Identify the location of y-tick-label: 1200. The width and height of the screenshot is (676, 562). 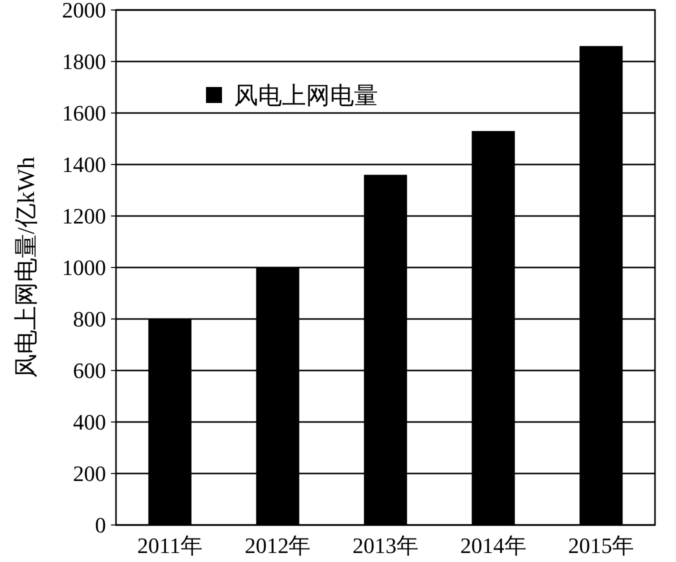
(84, 216).